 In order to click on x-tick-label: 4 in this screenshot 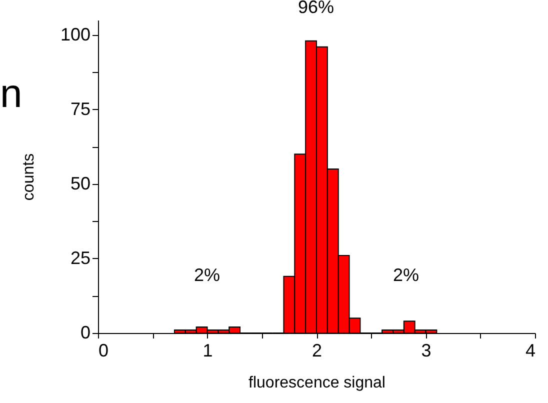, I will do `click(530, 350)`.